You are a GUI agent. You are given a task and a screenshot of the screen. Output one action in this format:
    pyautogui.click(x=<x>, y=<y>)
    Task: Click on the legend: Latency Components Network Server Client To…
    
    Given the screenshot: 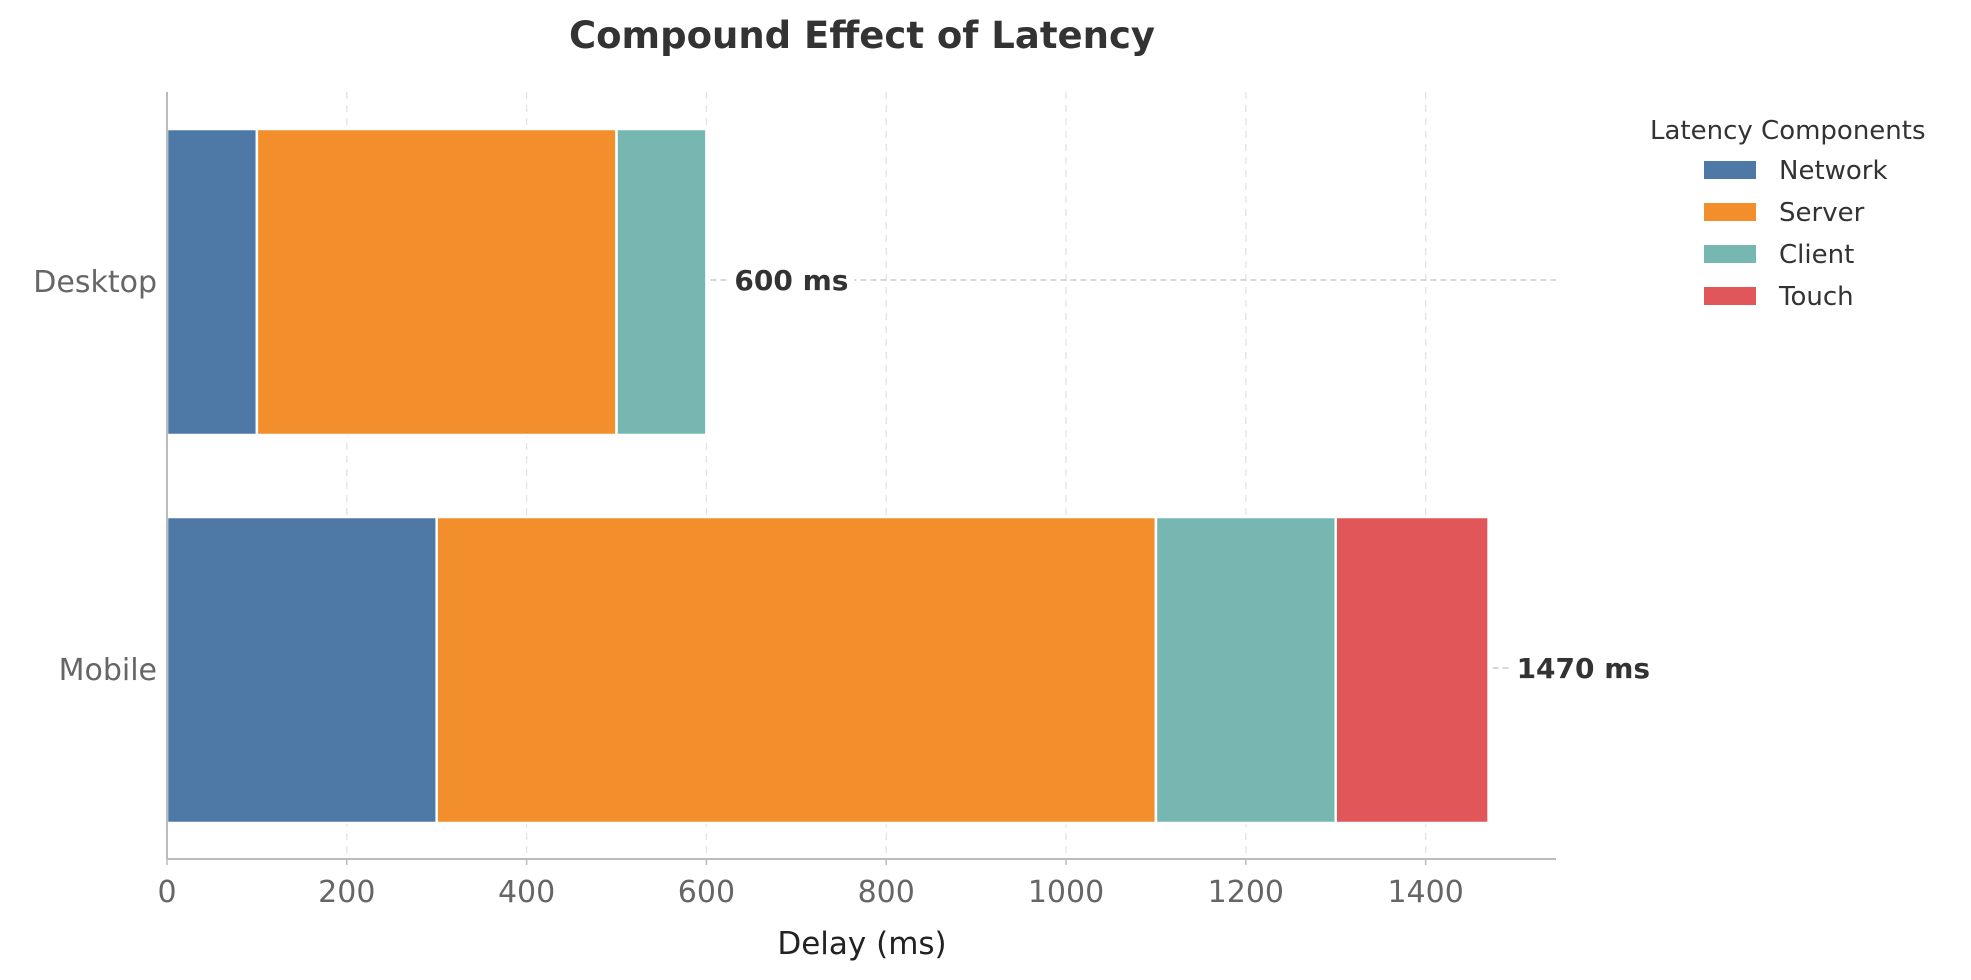 What is the action you would take?
    pyautogui.click(x=1788, y=214)
    